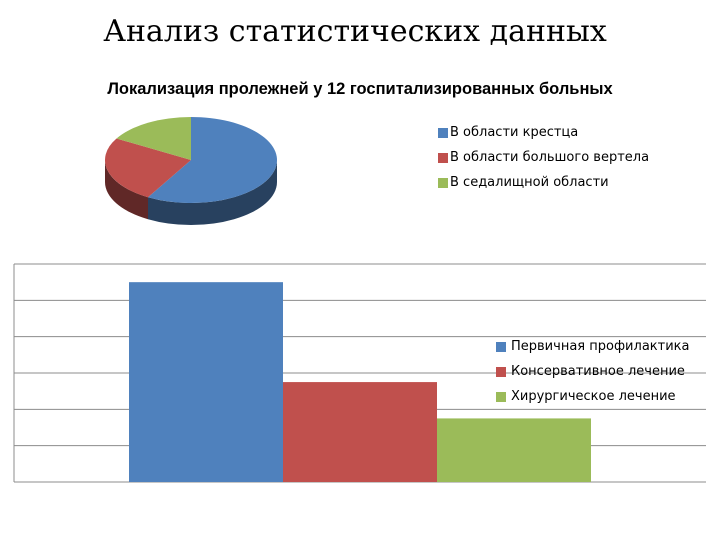 The height and width of the screenshot is (540, 720). Describe the element at coordinates (501, 396) in the screenshot. I see `bar-legend-swatch-green` at that location.